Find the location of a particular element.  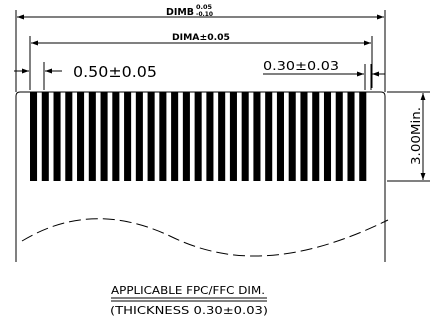

fpc-break-line is located at coordinates (205, 237).